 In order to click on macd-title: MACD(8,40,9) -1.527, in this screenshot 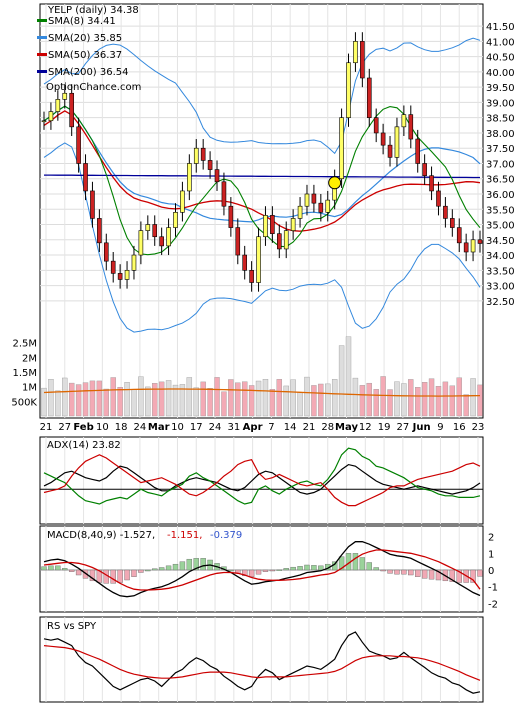, I will do `click(101, 535)`.